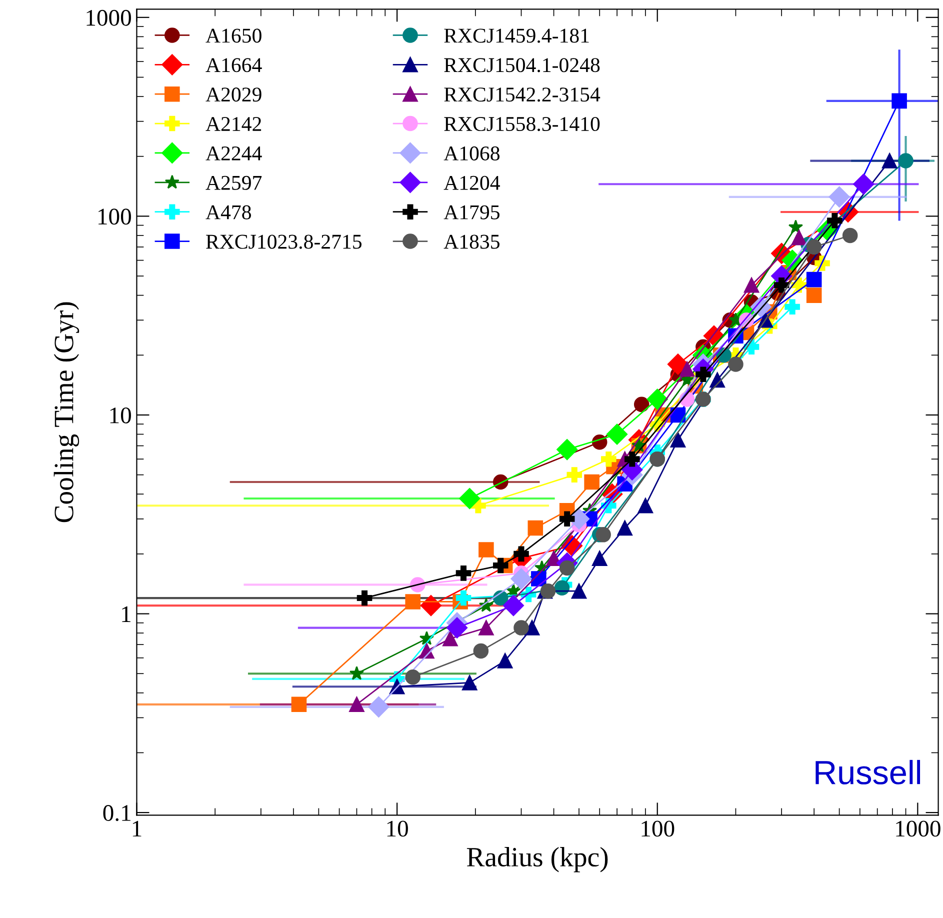 The height and width of the screenshot is (918, 943). Describe the element at coordinates (397, 828) in the screenshot. I see `x-tick-label: 10` at that location.